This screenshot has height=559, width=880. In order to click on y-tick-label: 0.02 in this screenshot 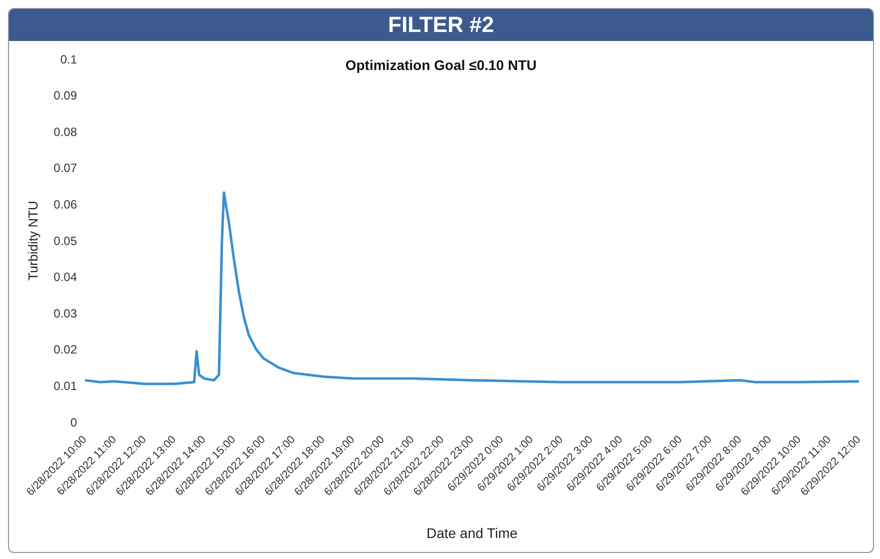, I will do `click(66, 349)`.